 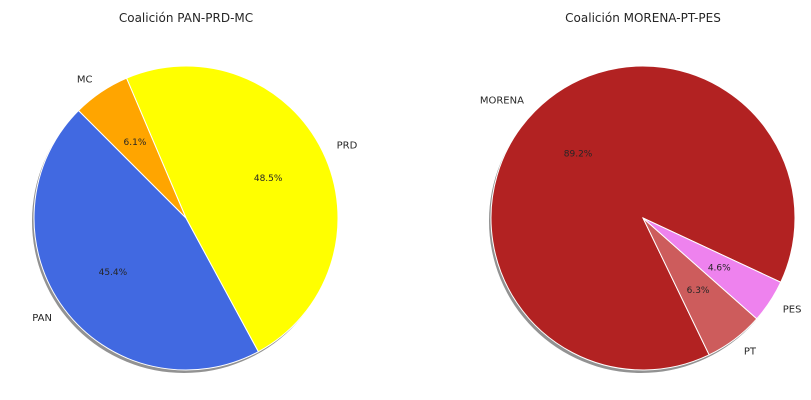 What do you see at coordinates (792, 310) in the screenshot?
I see `slice-label-pes: PES` at bounding box center [792, 310].